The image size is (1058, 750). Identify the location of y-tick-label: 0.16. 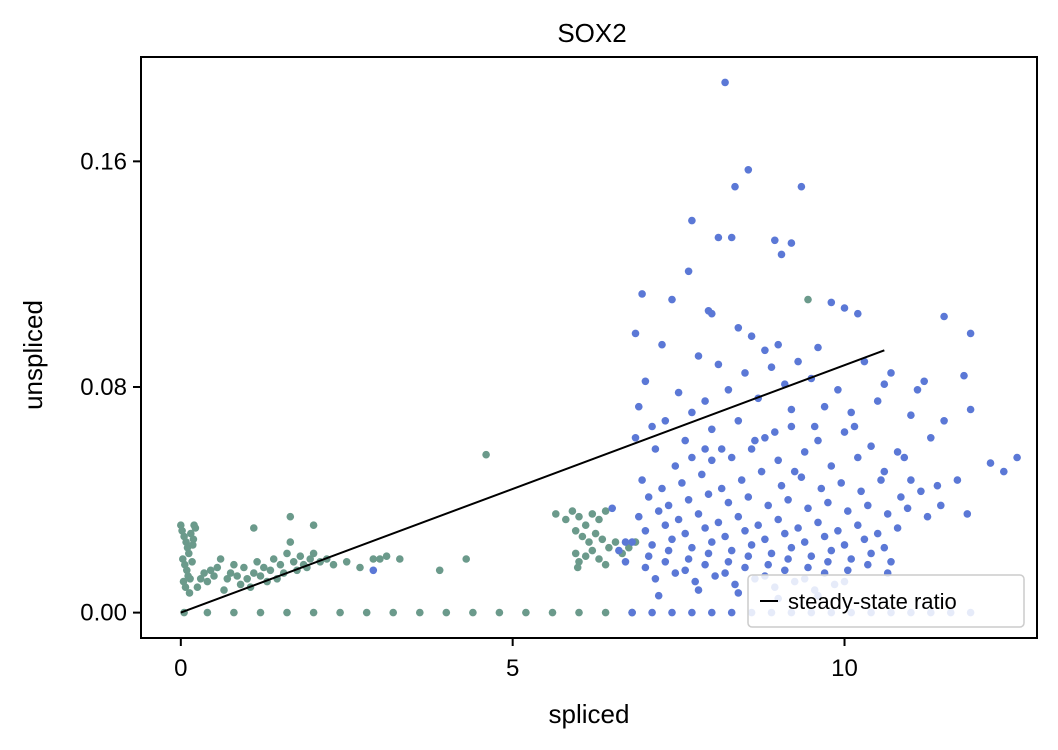
(103, 161).